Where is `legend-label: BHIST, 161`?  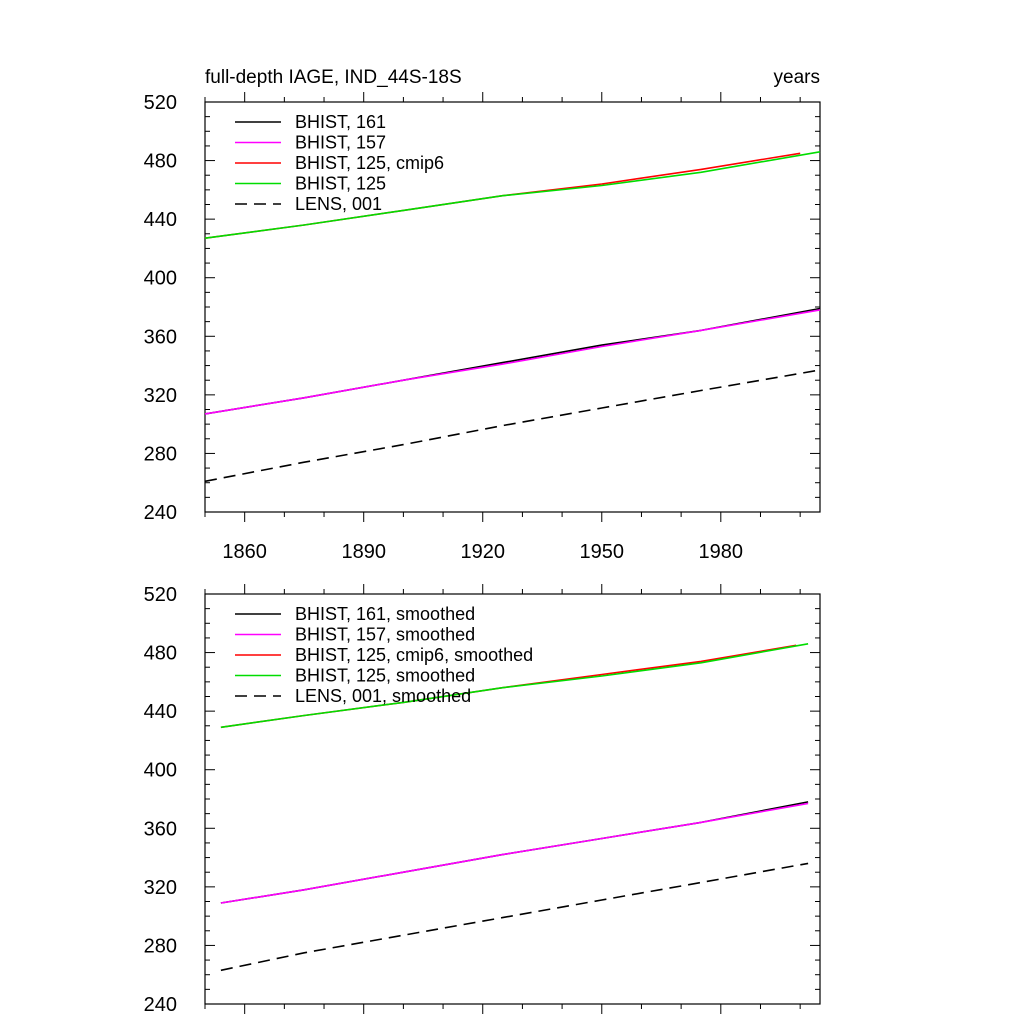
legend-label: BHIST, 161 is located at coordinates (340, 122).